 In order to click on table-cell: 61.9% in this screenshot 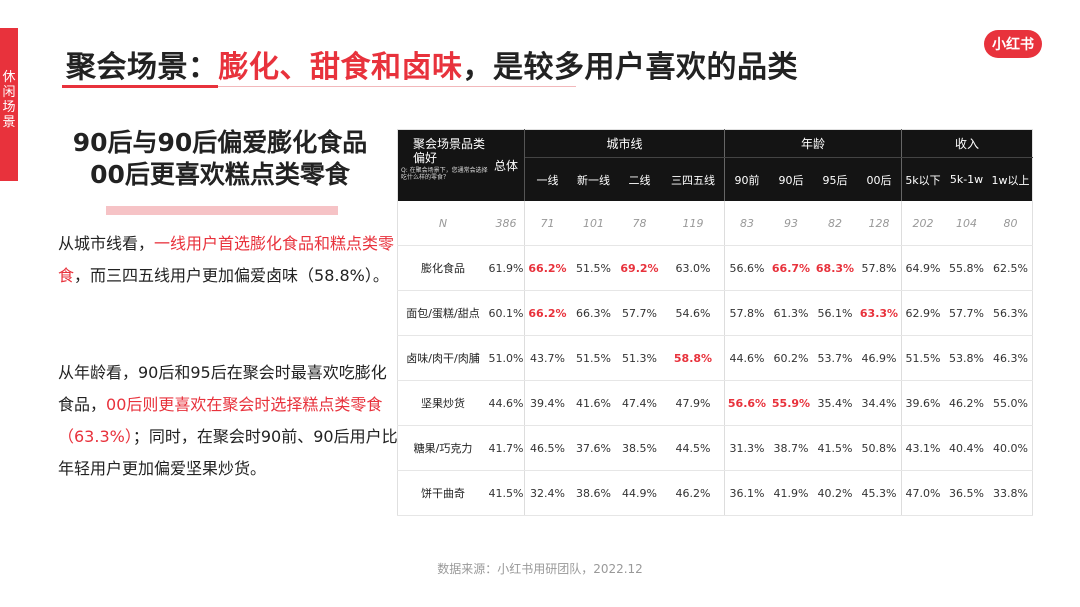, I will do `click(506, 268)`.